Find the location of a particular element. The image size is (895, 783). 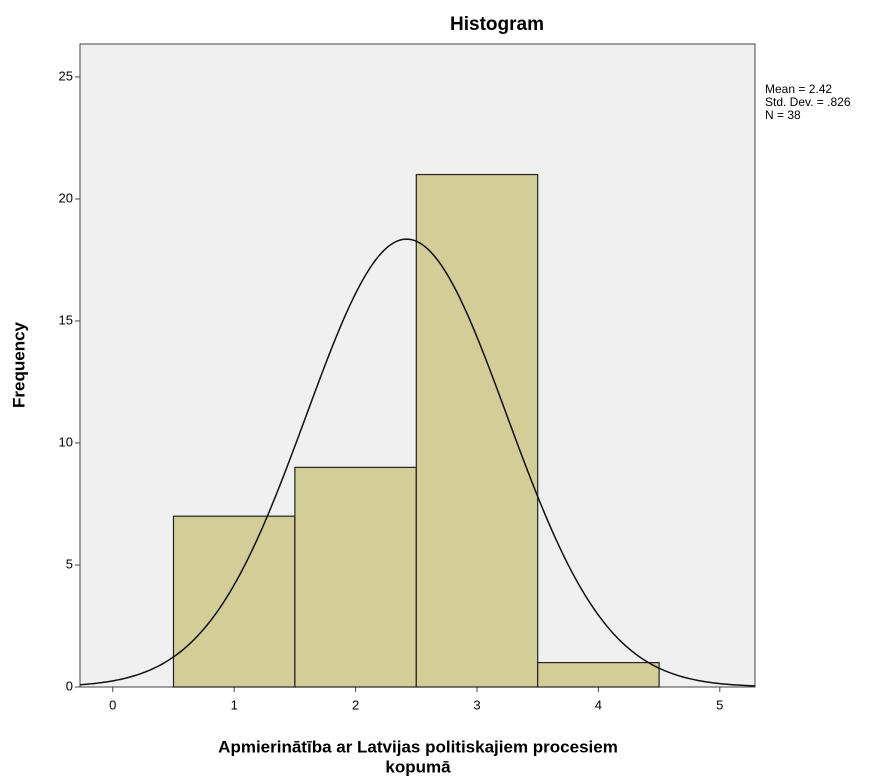

x-axis-label: kopumā is located at coordinates (418, 766).